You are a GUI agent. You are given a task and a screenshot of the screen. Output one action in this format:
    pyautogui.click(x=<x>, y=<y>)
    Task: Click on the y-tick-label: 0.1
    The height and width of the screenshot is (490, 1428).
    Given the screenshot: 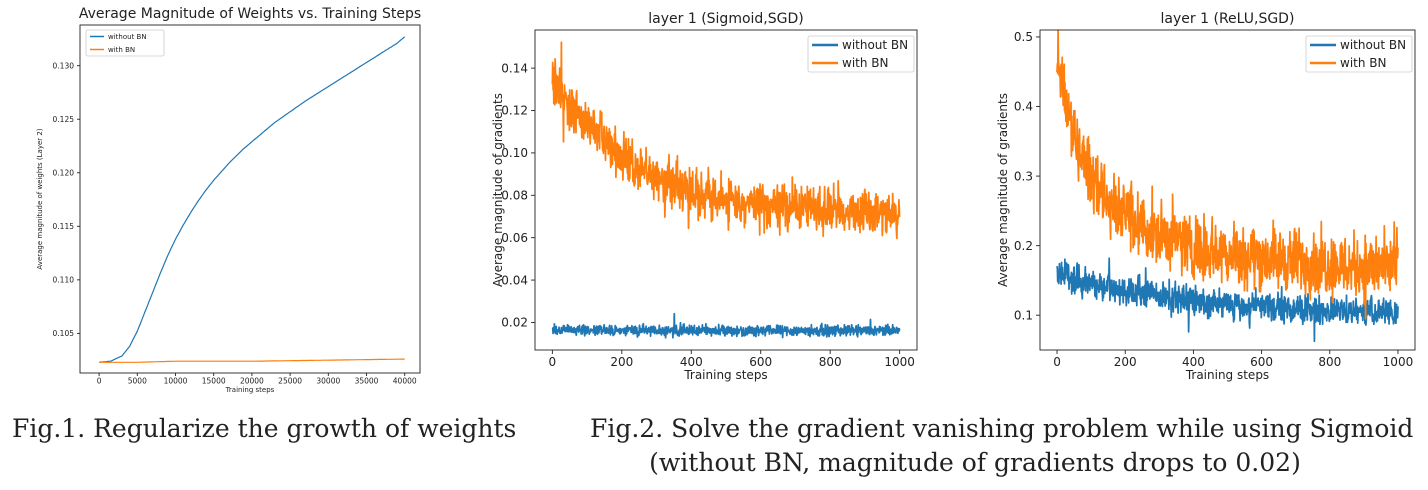 What is the action you would take?
    pyautogui.click(x=1023, y=315)
    